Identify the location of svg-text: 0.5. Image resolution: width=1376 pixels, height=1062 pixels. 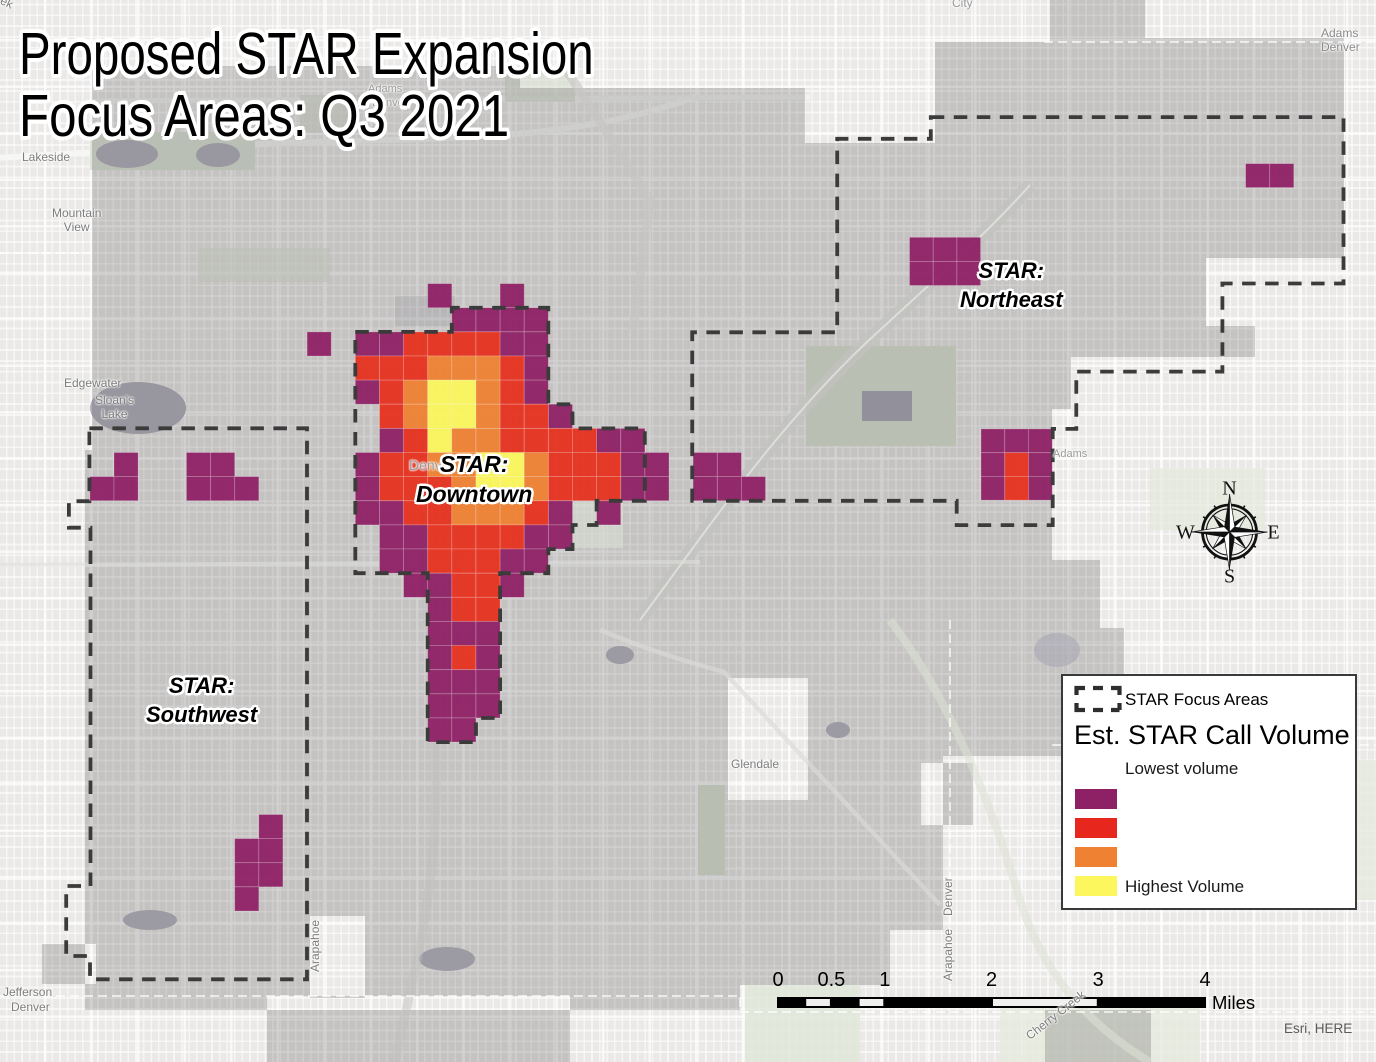
(831, 980).